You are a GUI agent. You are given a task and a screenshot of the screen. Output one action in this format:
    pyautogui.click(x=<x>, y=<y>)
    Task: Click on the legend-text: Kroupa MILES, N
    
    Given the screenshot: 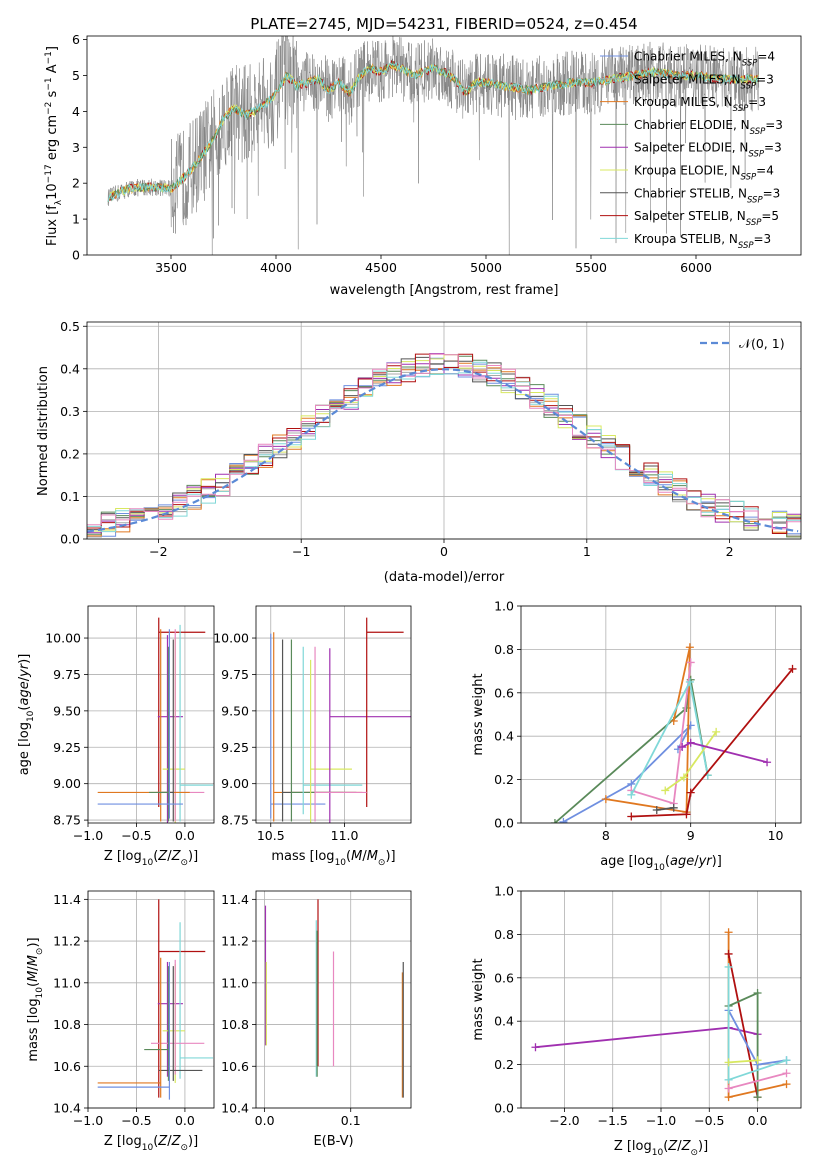 What is the action you would take?
    pyautogui.click(x=683, y=102)
    